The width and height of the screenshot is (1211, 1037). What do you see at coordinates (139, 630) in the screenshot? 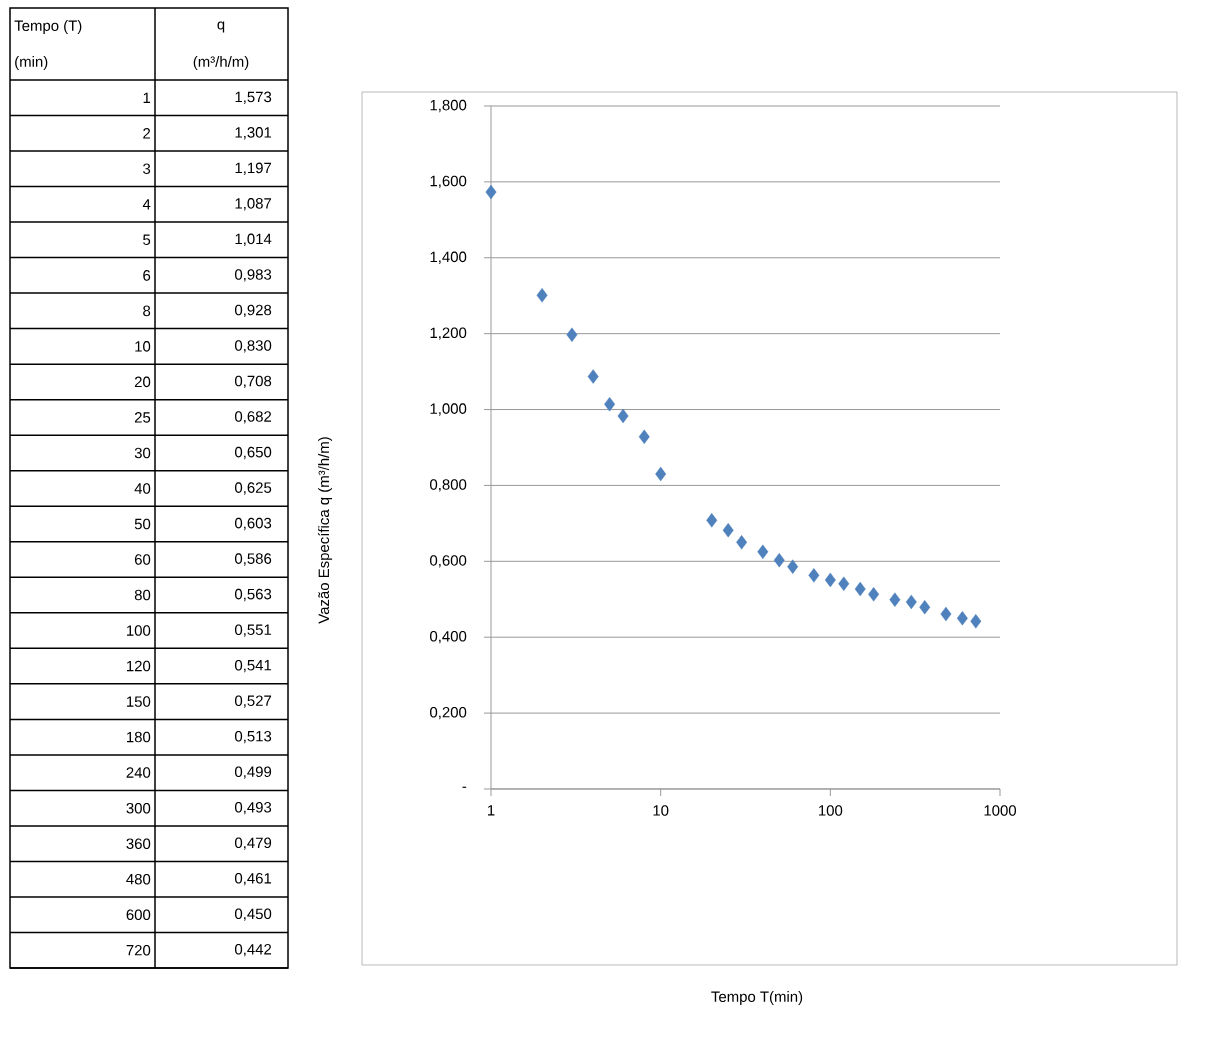
I see `text: 100` at bounding box center [139, 630].